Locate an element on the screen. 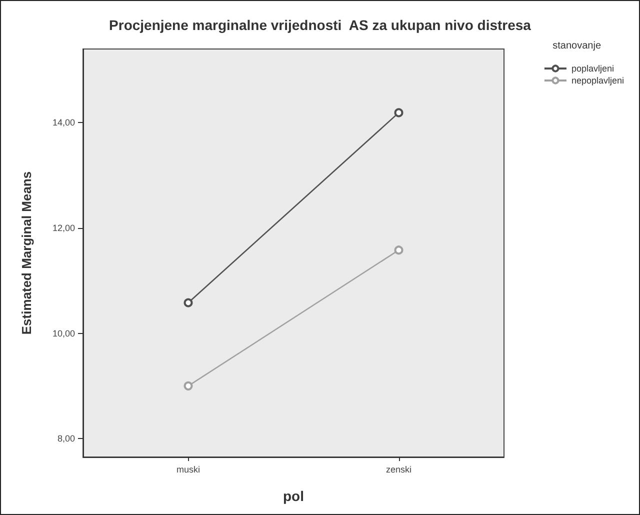  legend-label: poplavljeni is located at coordinates (592, 69).